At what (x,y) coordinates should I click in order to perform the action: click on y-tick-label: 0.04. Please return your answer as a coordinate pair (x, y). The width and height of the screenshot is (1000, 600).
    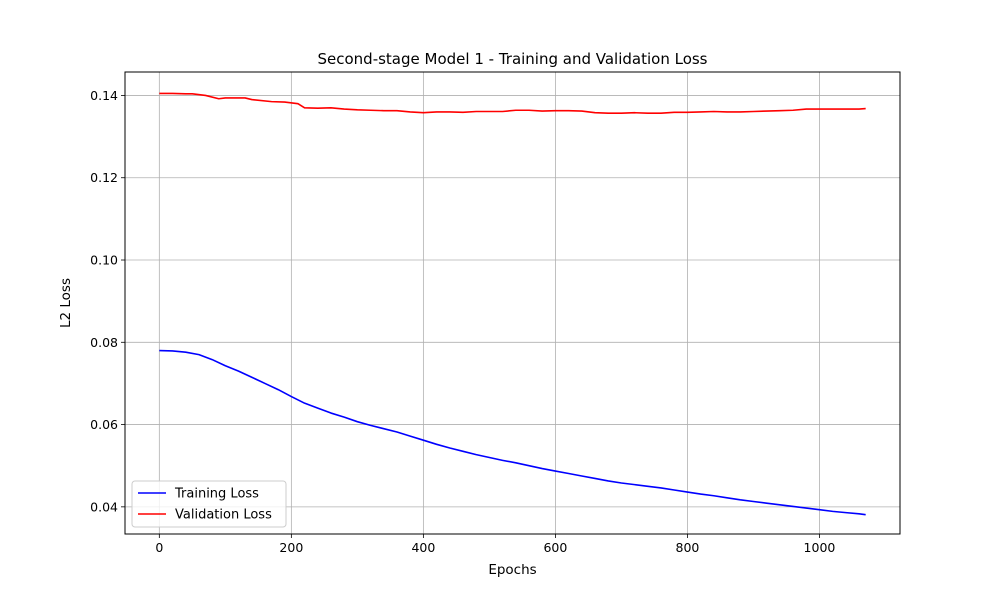
    Looking at the image, I should click on (104, 506).